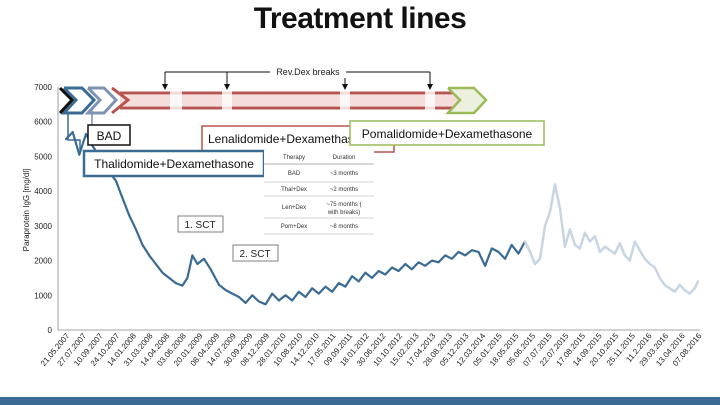  I want to click on rev-dex-breaks-label: Rev.Dex breaks, so click(308, 72).